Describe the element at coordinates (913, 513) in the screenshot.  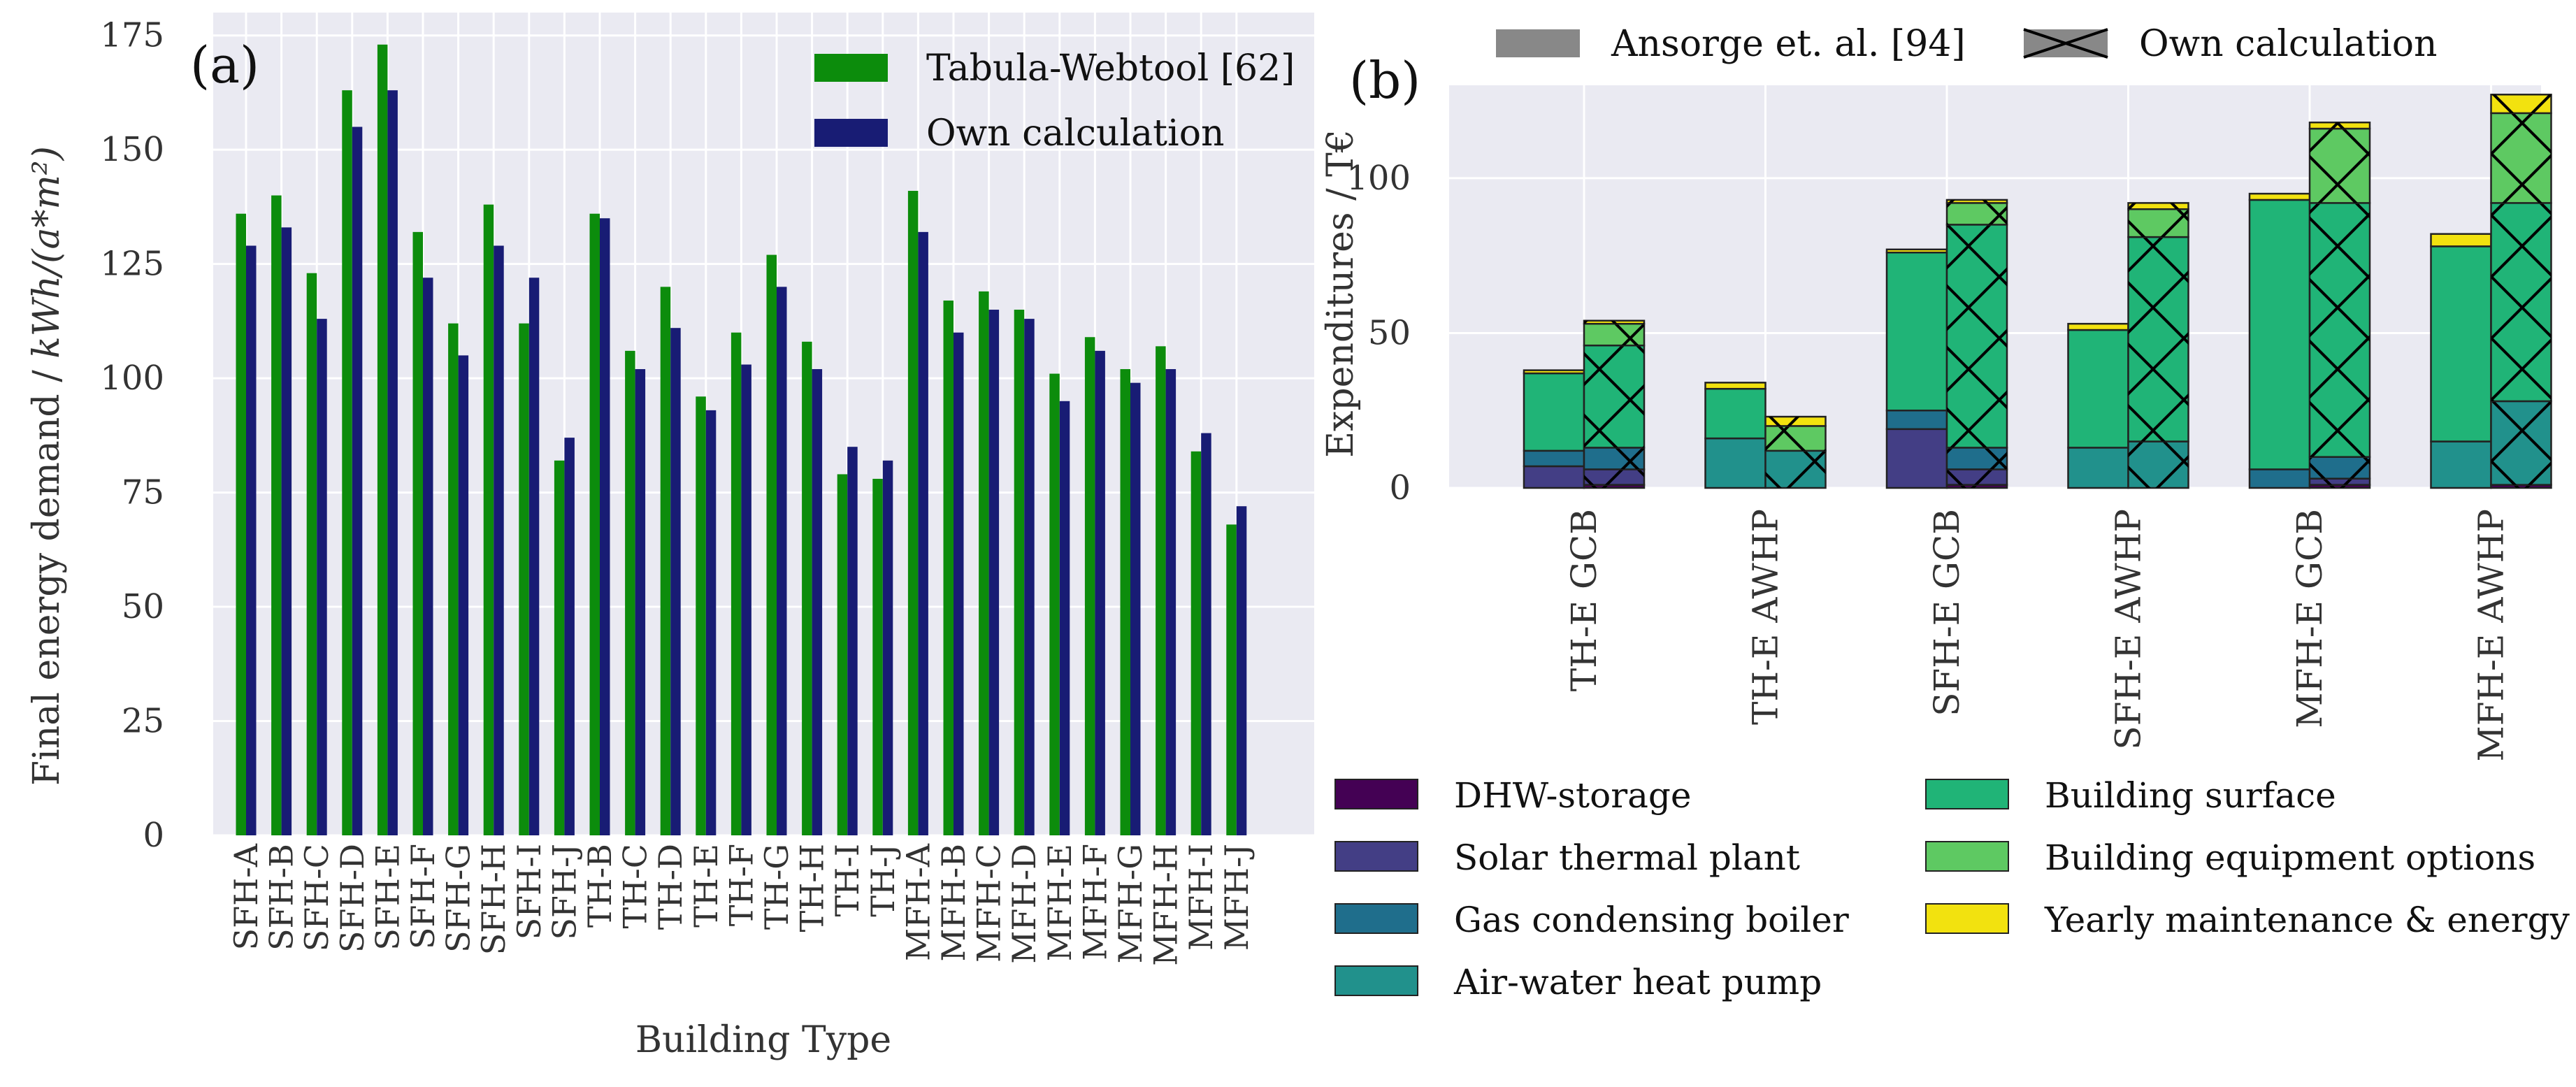
I see `bar-tabula-webtool-62-mfh-a` at that location.